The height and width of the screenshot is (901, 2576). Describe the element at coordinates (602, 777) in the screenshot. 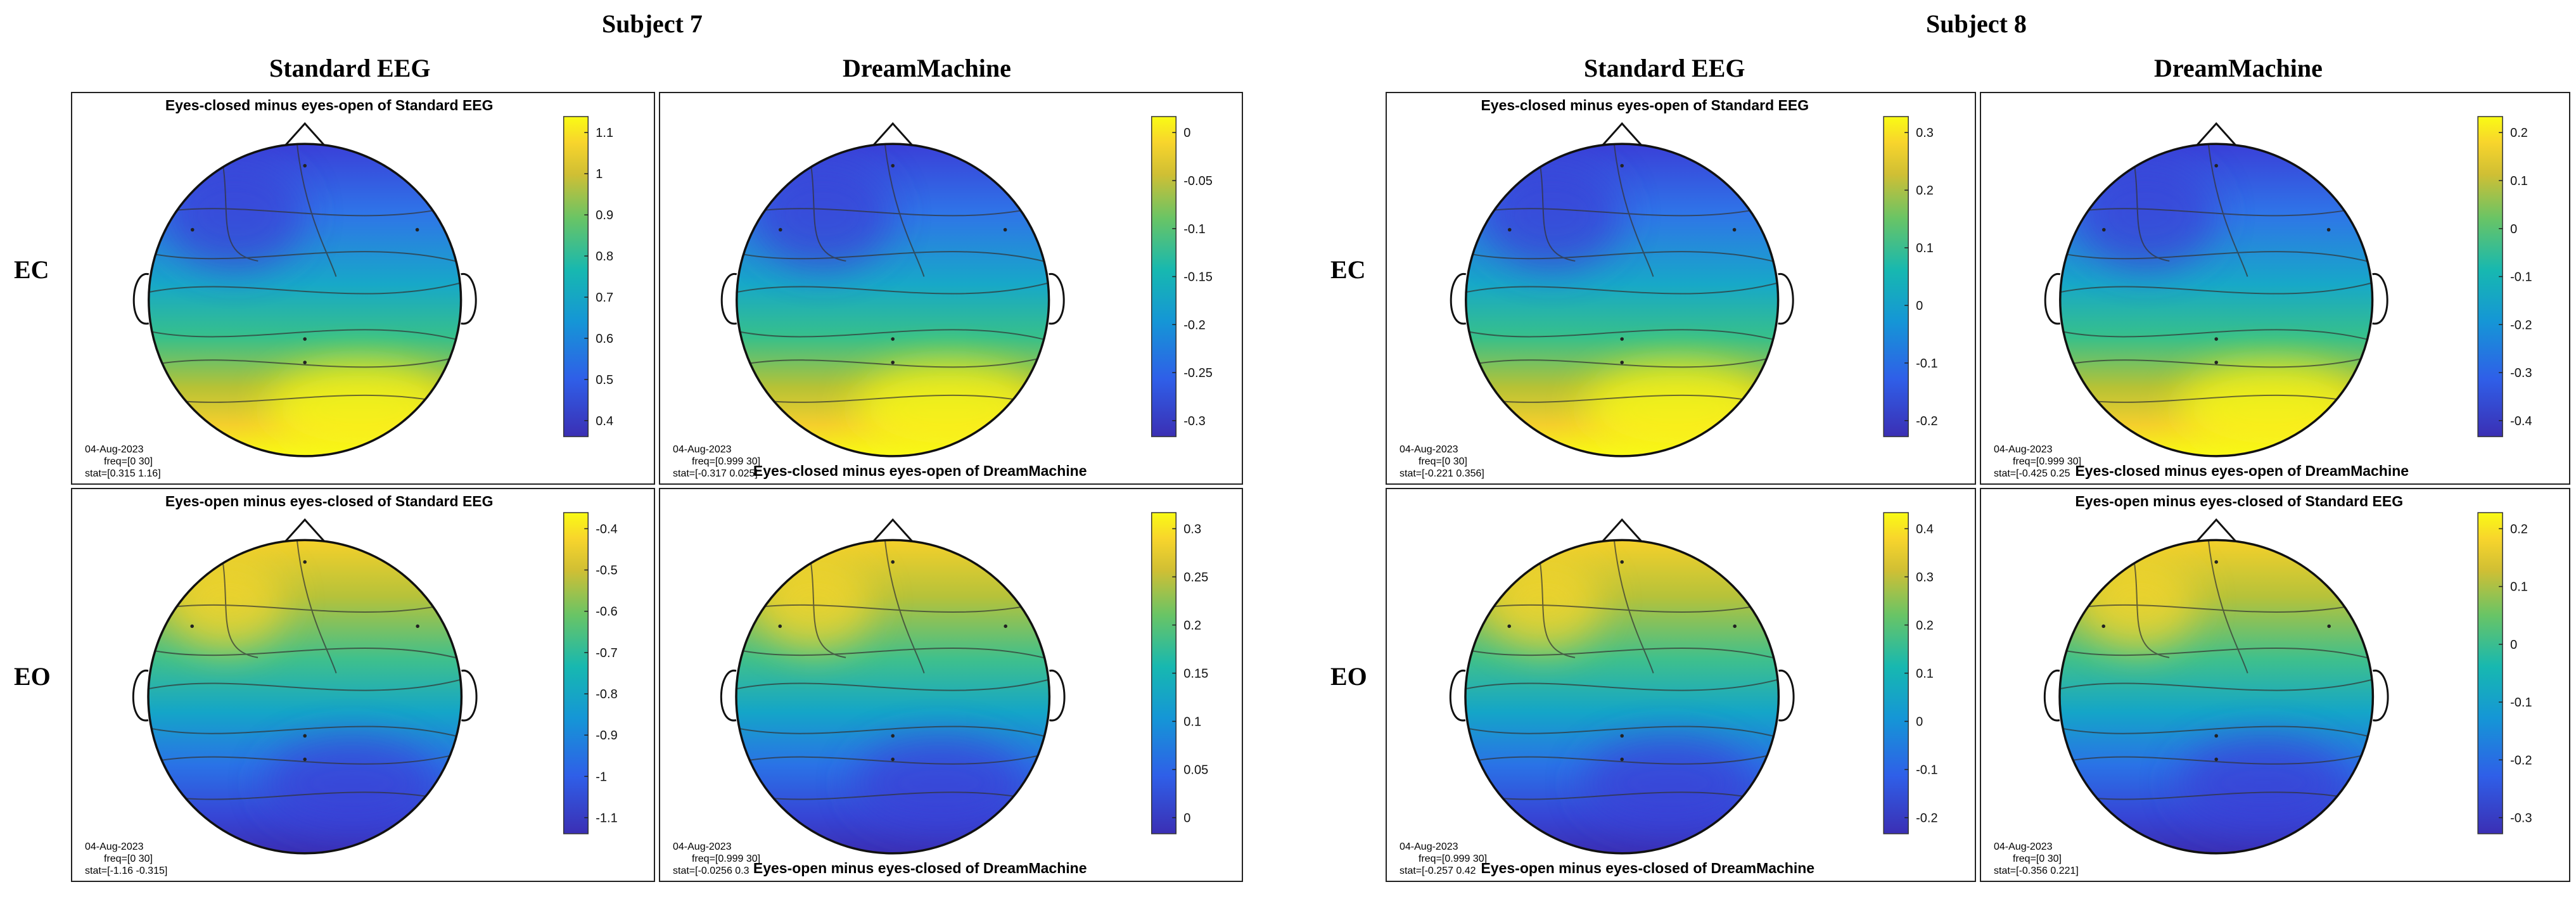

I see `colorbar-tick-label: -1` at that location.